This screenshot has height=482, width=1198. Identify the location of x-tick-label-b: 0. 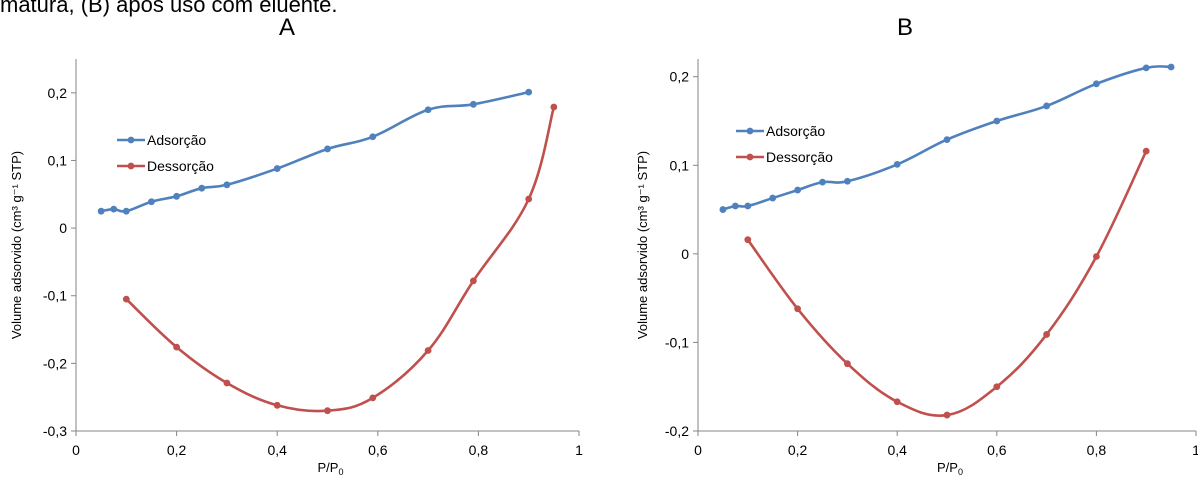
(698, 450).